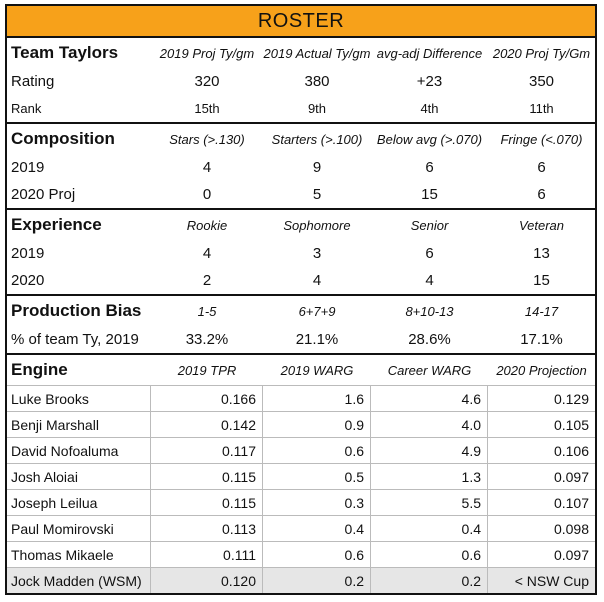 The image size is (604, 602). What do you see at coordinates (429, 167) in the screenshot?
I see `cell: 6` at bounding box center [429, 167].